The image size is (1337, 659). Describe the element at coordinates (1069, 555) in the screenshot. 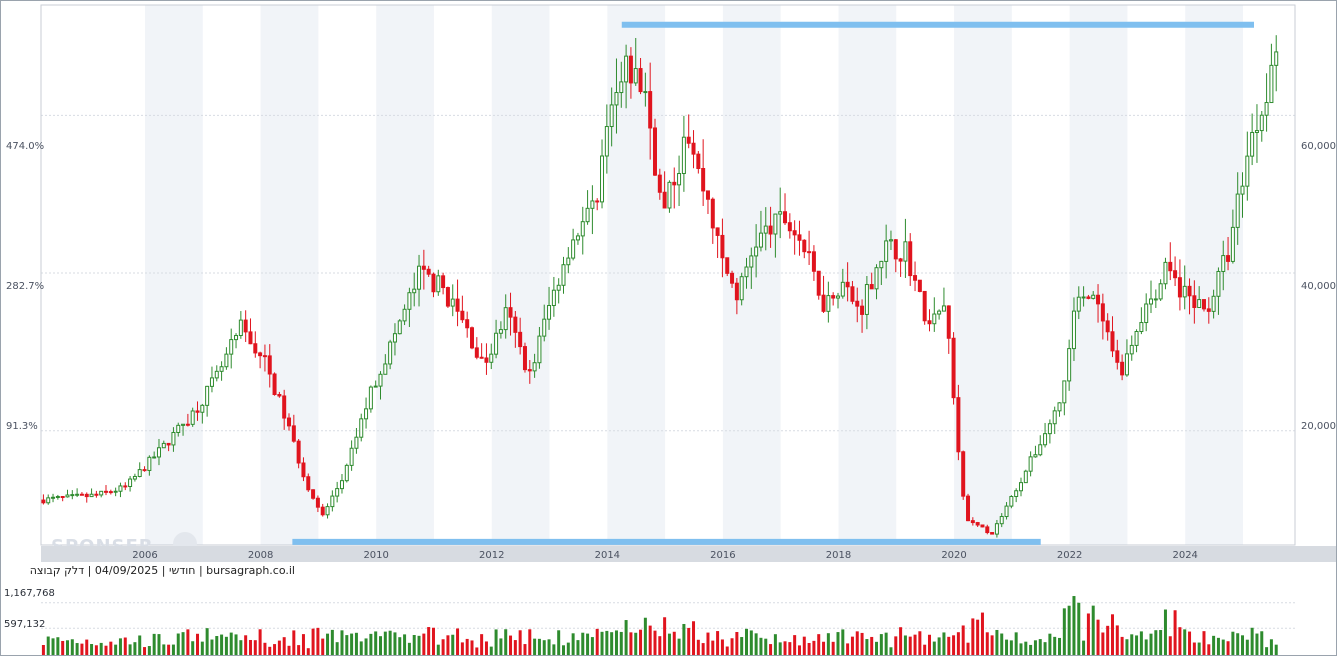

I see `x-tick-label: 2022` at that location.